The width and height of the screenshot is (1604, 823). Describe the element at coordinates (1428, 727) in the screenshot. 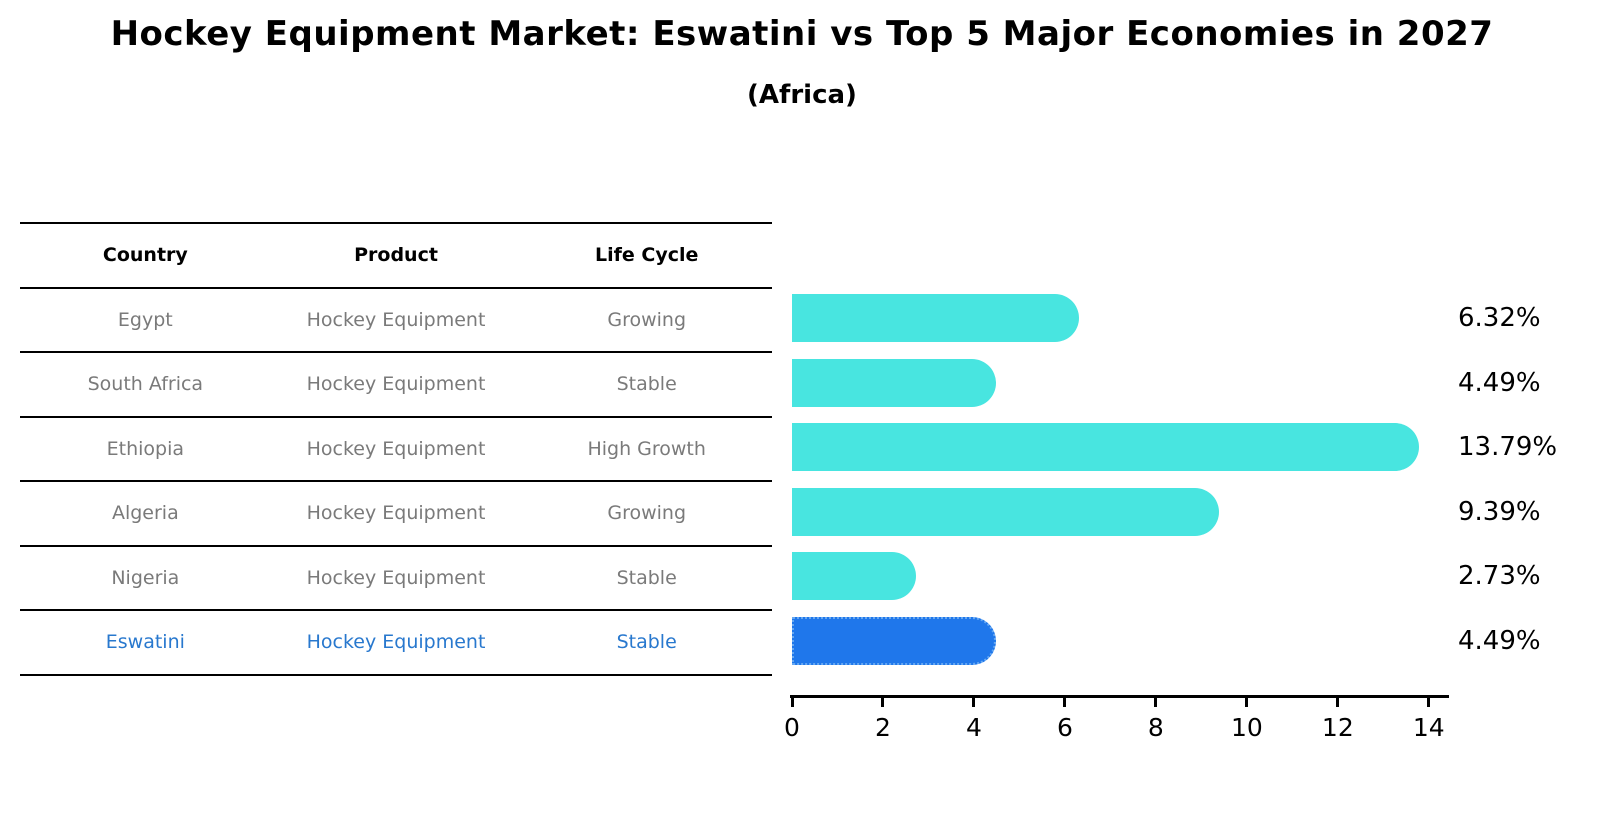

I see `x-tick-label: 14` at that location.